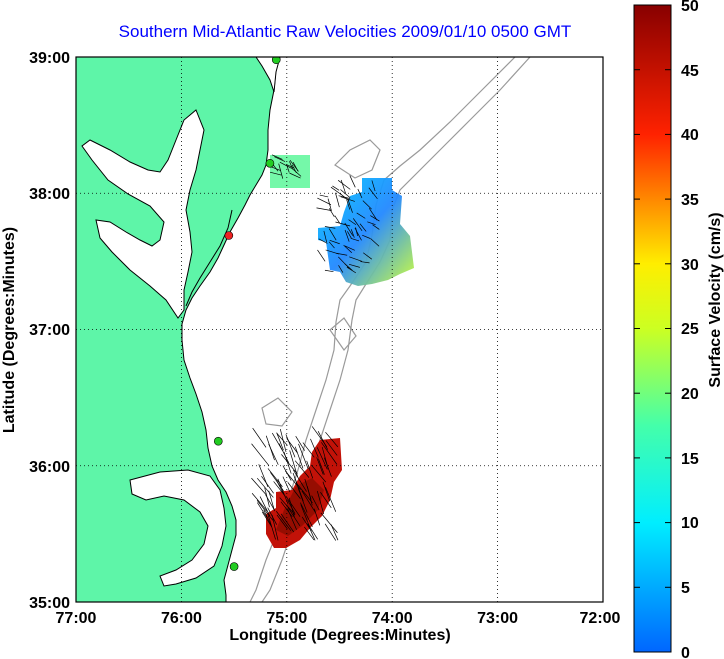 This screenshot has width=724, height=659. What do you see at coordinates (690, 523) in the screenshot?
I see `colorbar-tick-label: 10` at bounding box center [690, 523].